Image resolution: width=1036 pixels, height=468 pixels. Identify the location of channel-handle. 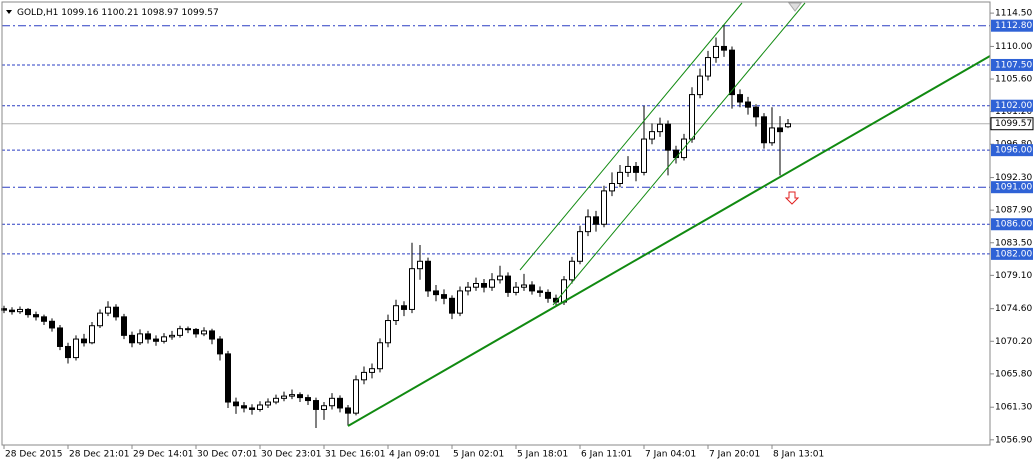
(795, 7).